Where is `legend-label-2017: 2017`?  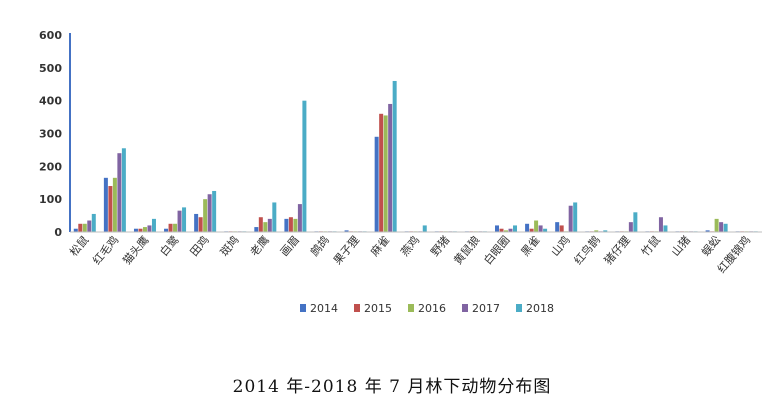
legend-label-2017: 2017 is located at coordinates (486, 308).